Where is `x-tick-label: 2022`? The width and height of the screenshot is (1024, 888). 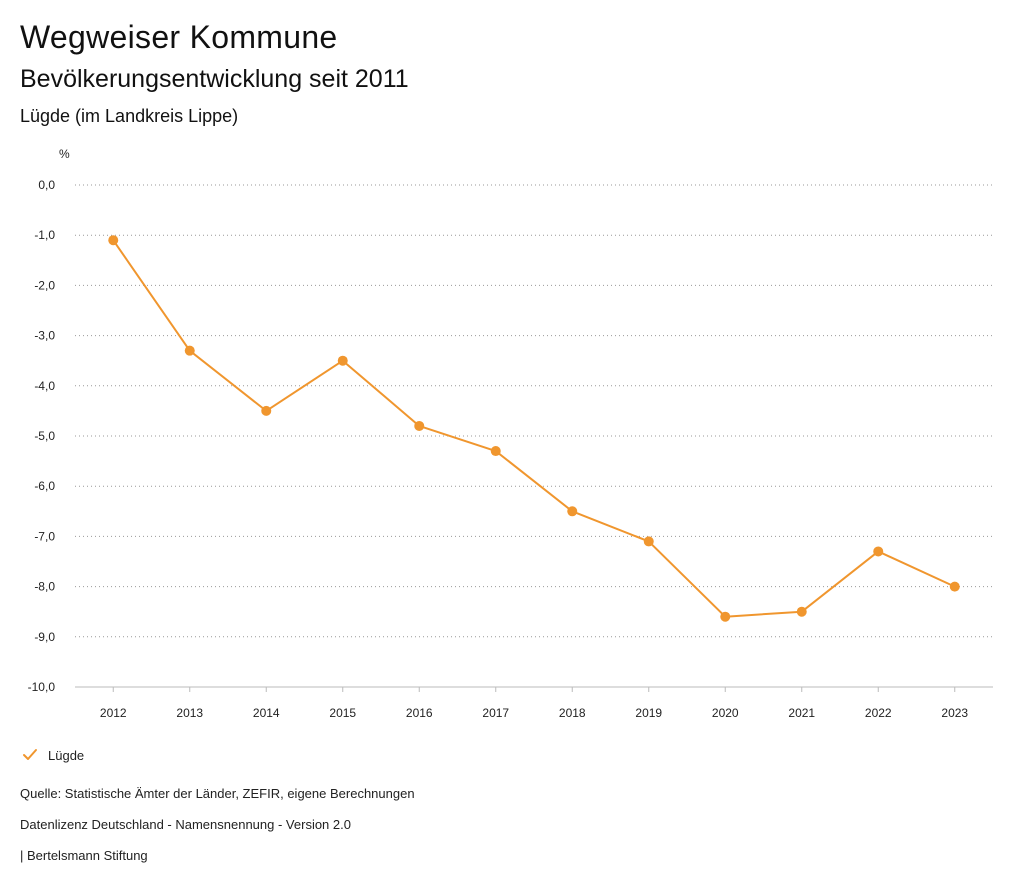 x-tick-label: 2022 is located at coordinates (878, 713).